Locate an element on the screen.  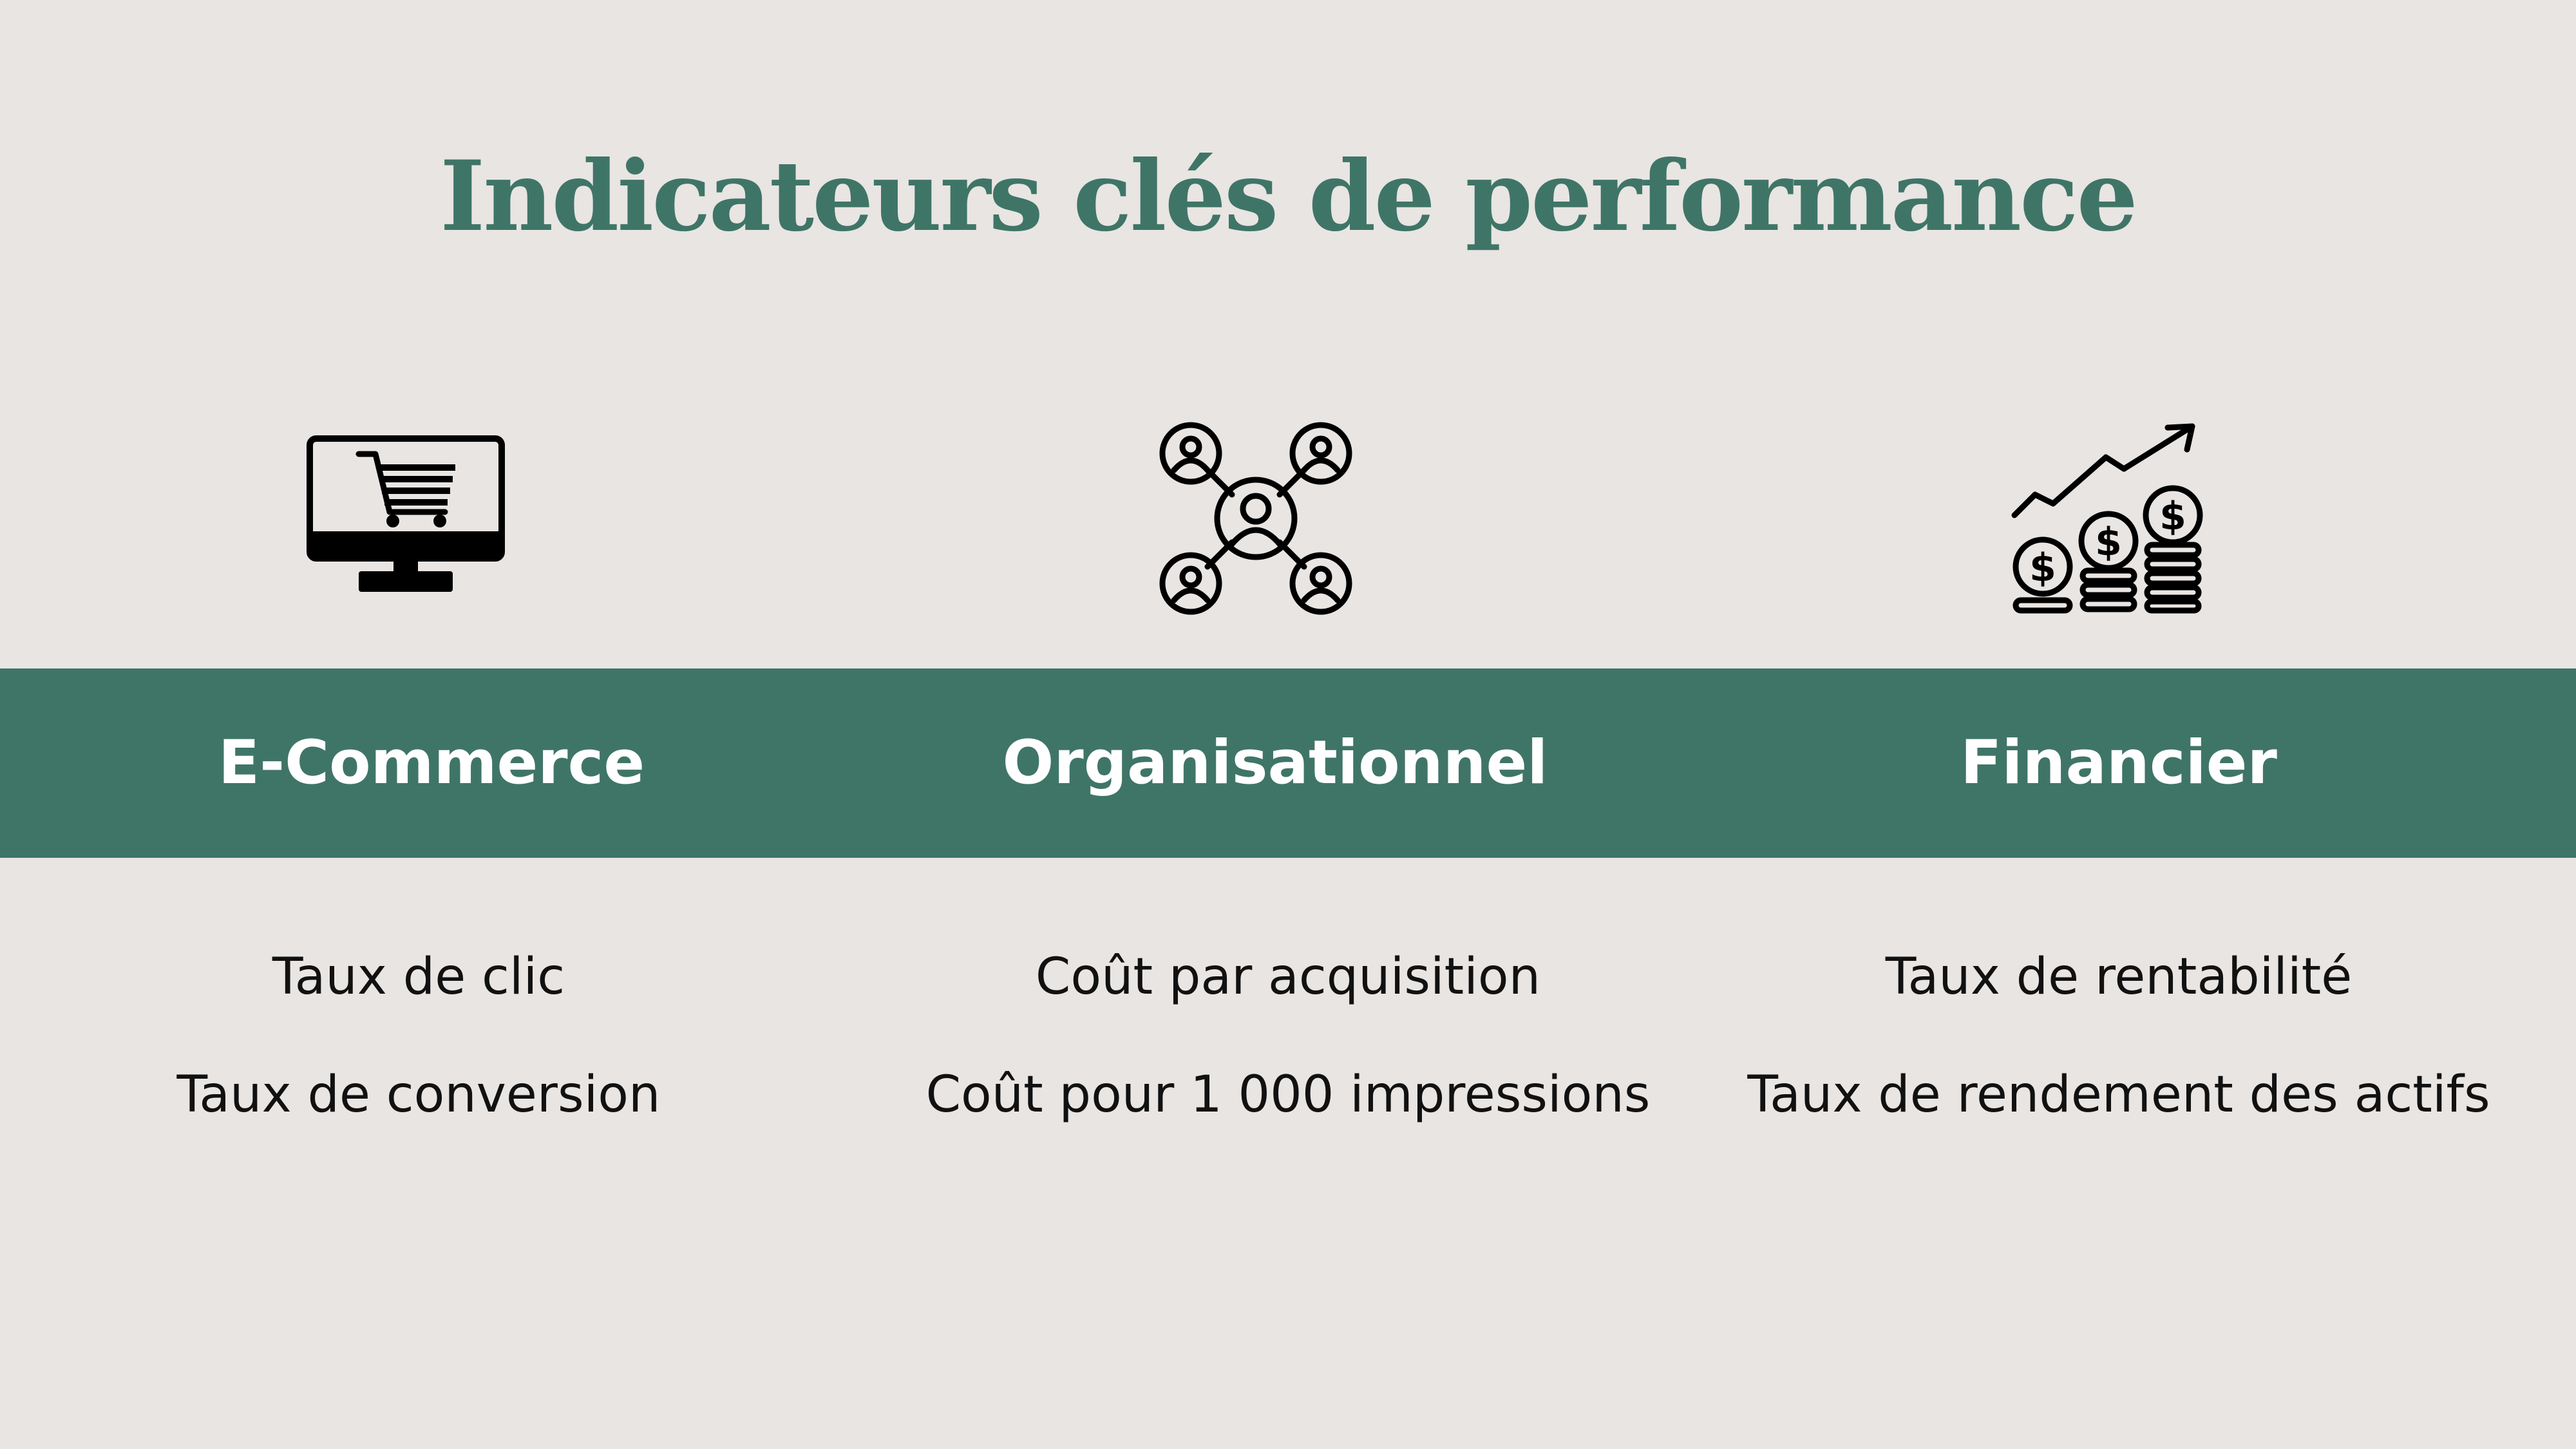
kpi-item: Coût pour 1 000 impressions is located at coordinates (1288, 1095).